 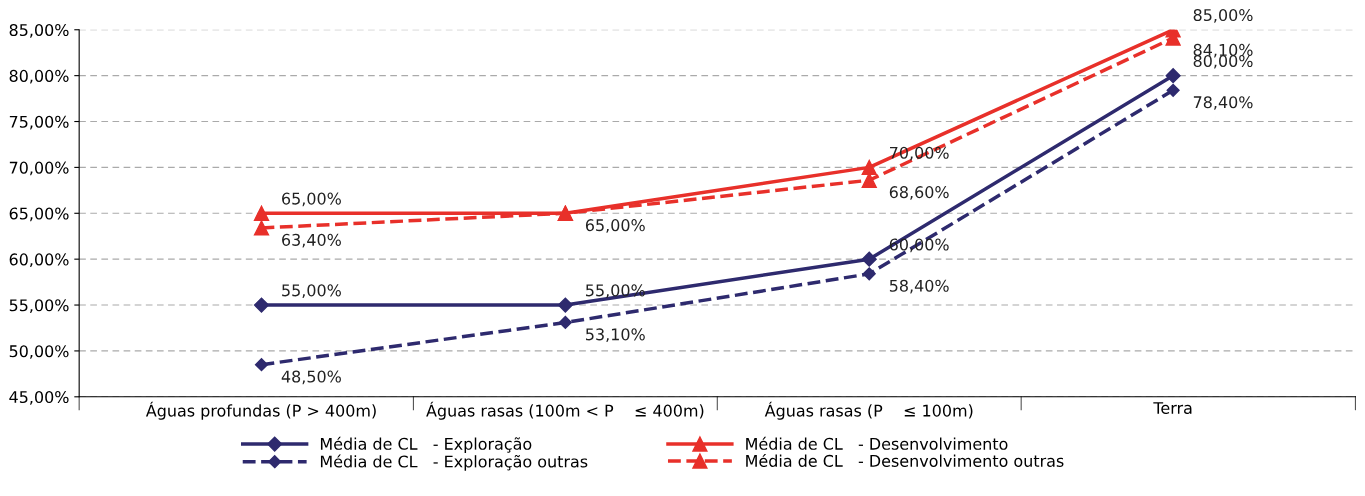 I want to click on y-tick-label: 60,00%, so click(x=39, y=260).